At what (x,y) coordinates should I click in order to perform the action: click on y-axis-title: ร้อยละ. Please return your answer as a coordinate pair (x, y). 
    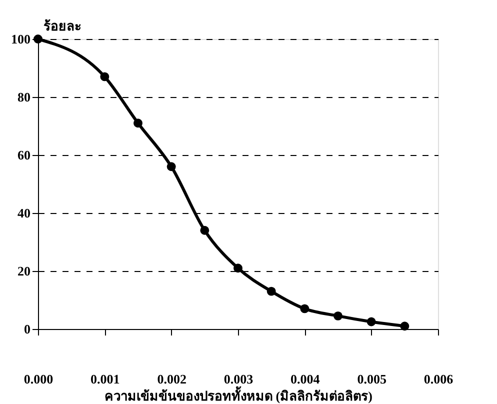
    Looking at the image, I should click on (63, 26).